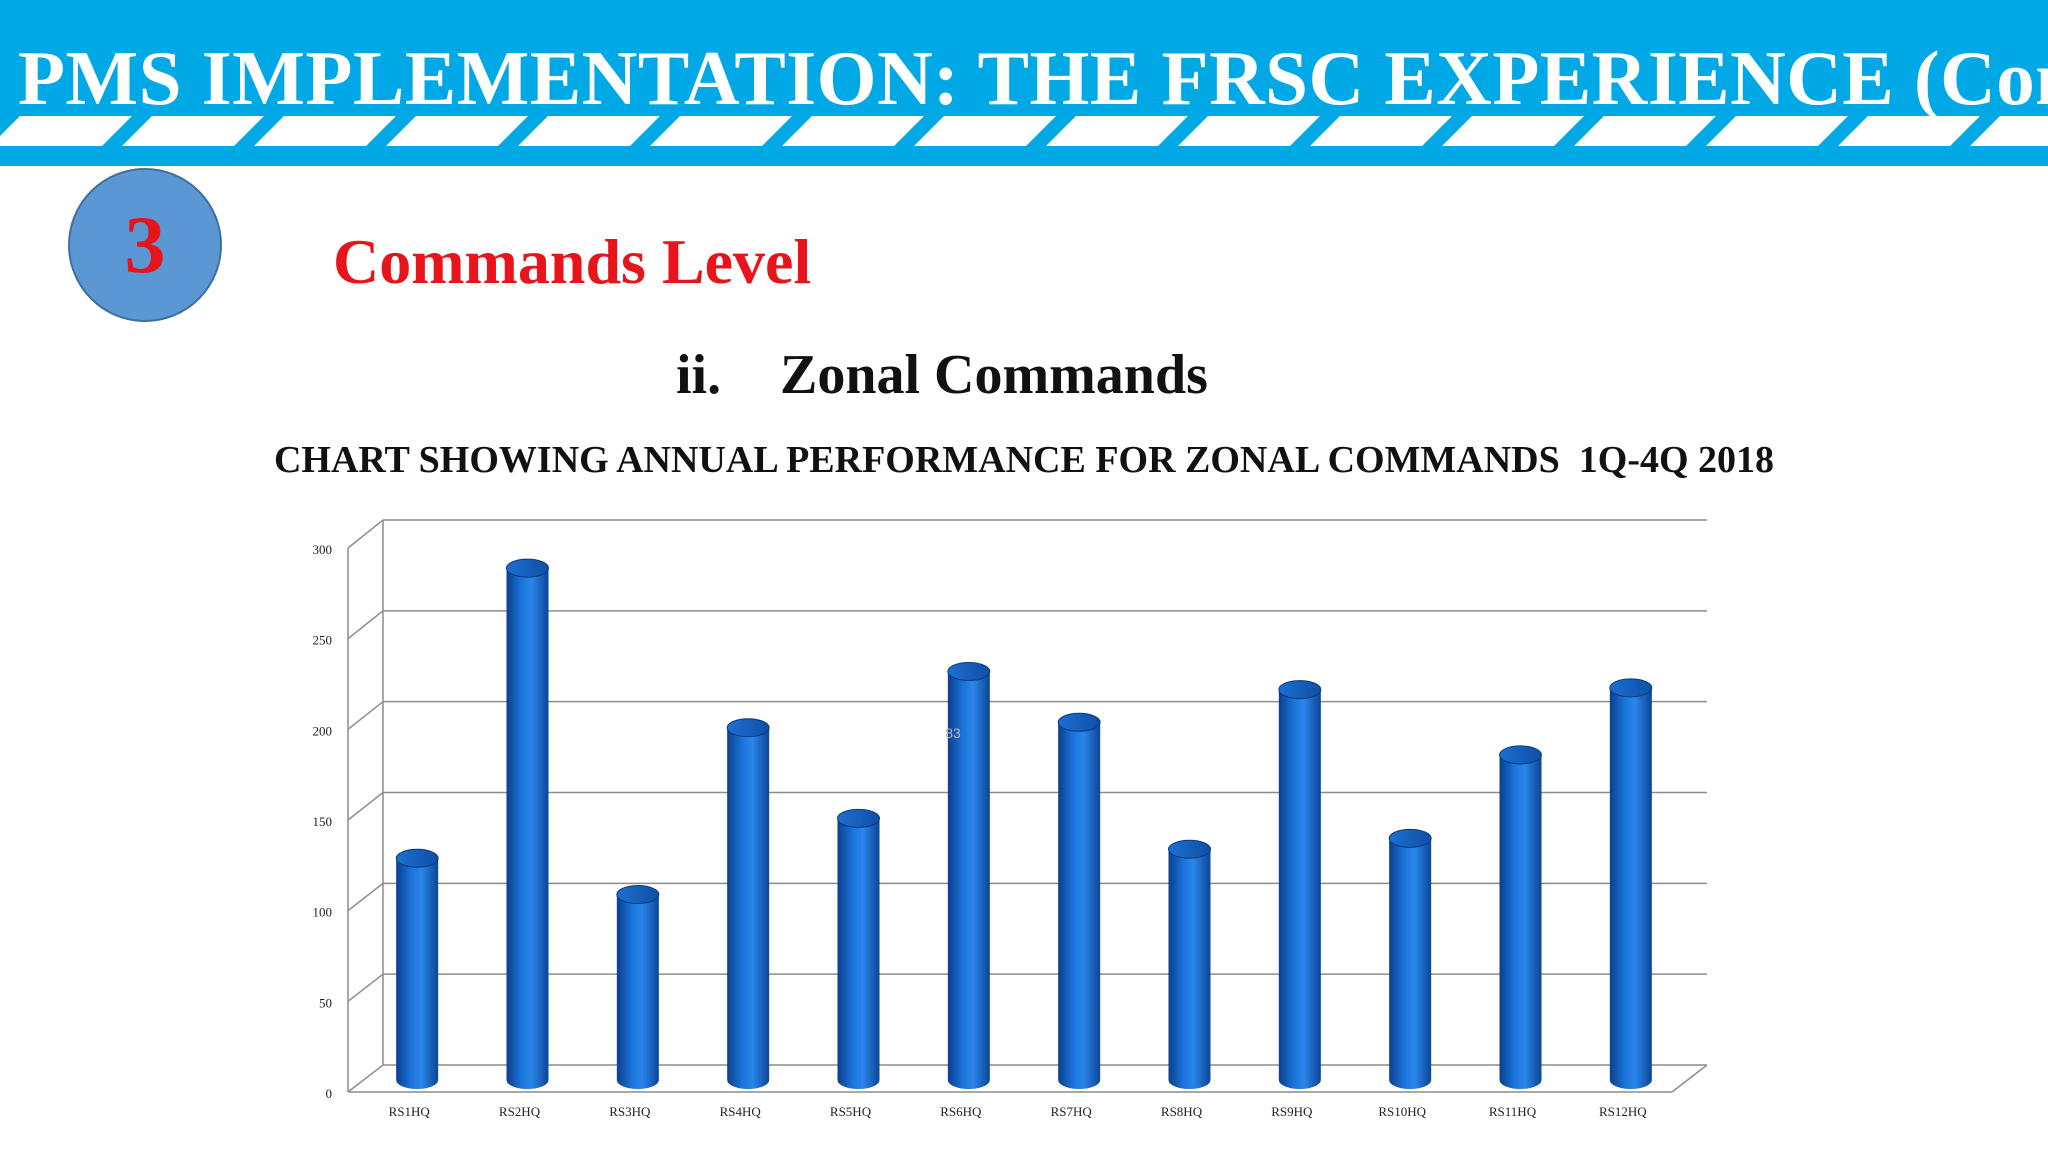 Image resolution: width=2048 pixels, height=1152 pixels. What do you see at coordinates (741, 1111) in the screenshot?
I see `x-tick-label: RS4HQ` at bounding box center [741, 1111].